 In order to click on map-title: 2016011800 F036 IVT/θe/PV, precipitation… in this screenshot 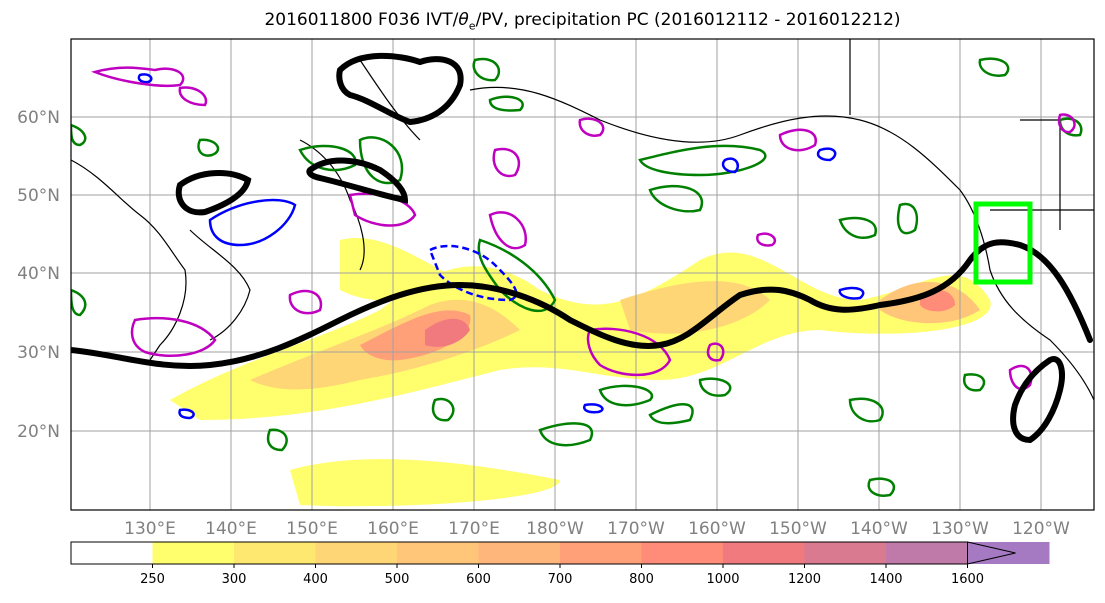, I will do `click(582, 21)`.